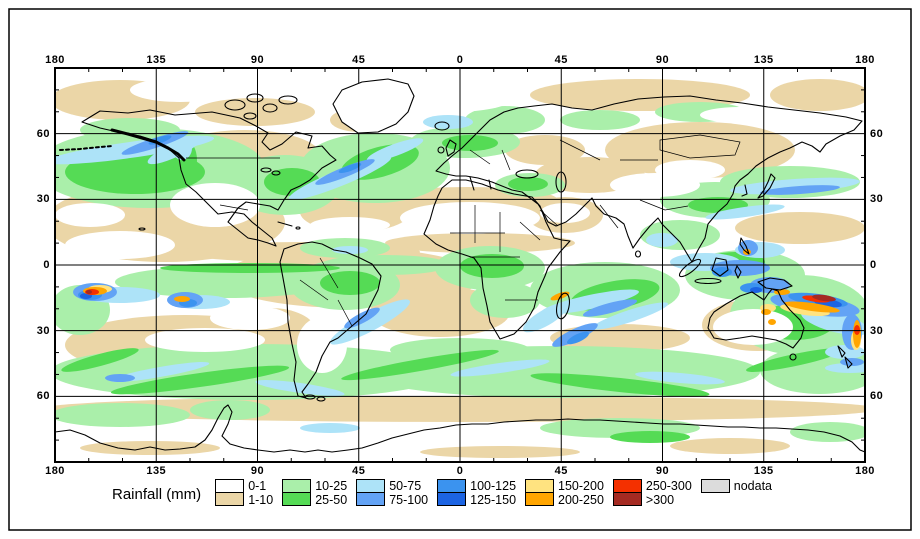 The width and height of the screenshot is (920, 539). I want to click on legend-range-label, so click(753, 500).